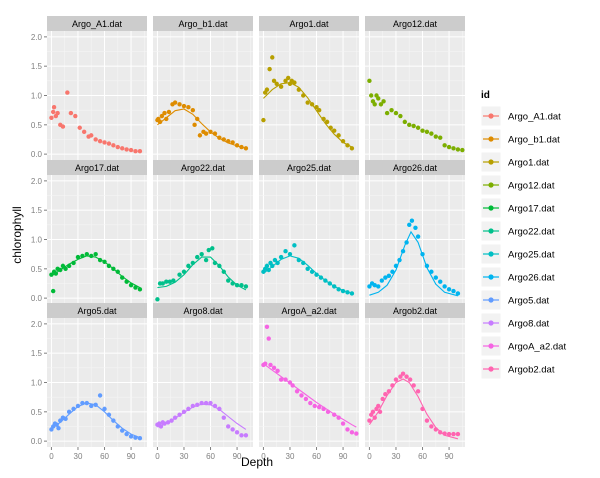 This screenshot has height=478, width=600. Describe the element at coordinates (485, 95) in the screenshot. I see `legend-title: id` at that location.